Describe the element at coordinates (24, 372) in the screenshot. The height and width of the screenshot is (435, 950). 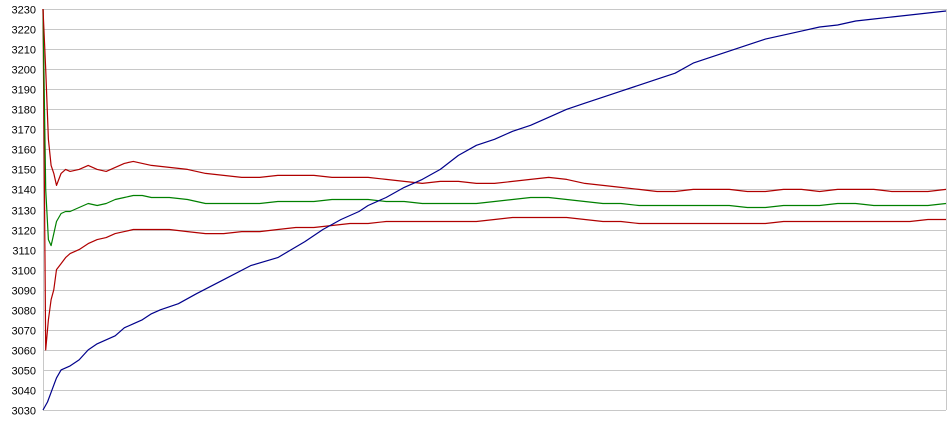
I see `y-tick-label: 3050` at that location.